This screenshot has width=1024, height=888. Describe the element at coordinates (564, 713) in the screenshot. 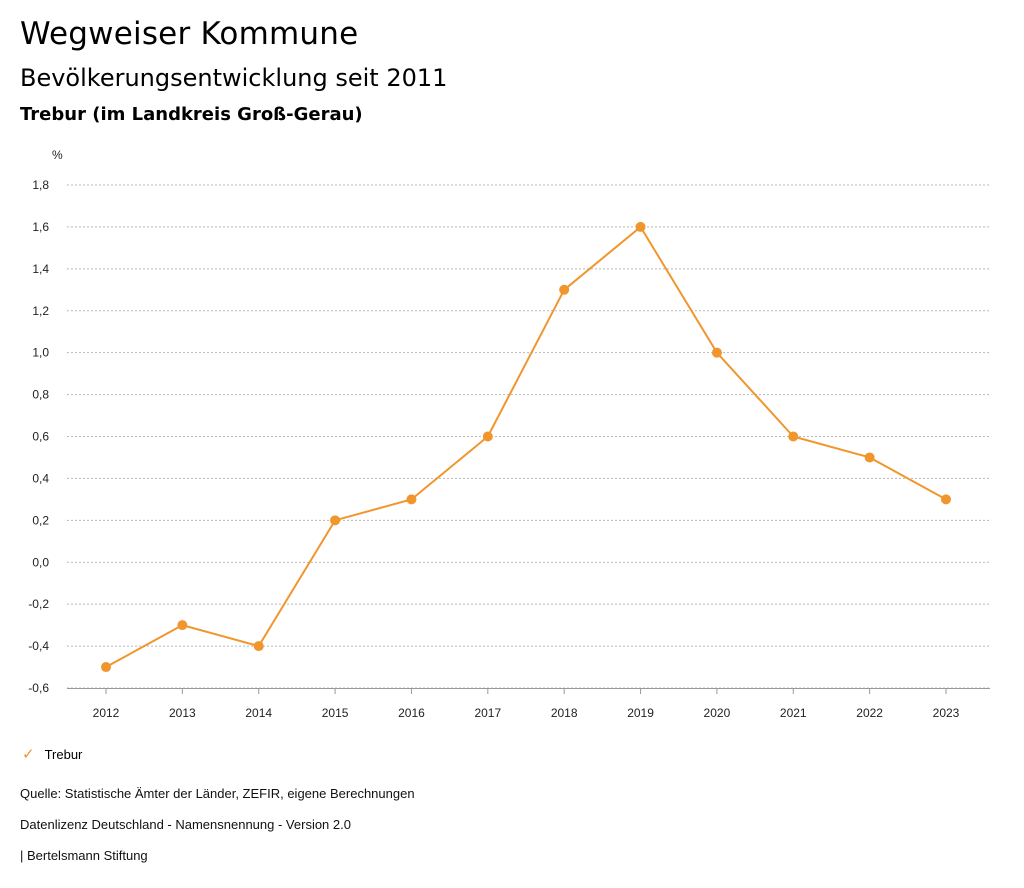

I see `x-tick-label: 2018` at that location.